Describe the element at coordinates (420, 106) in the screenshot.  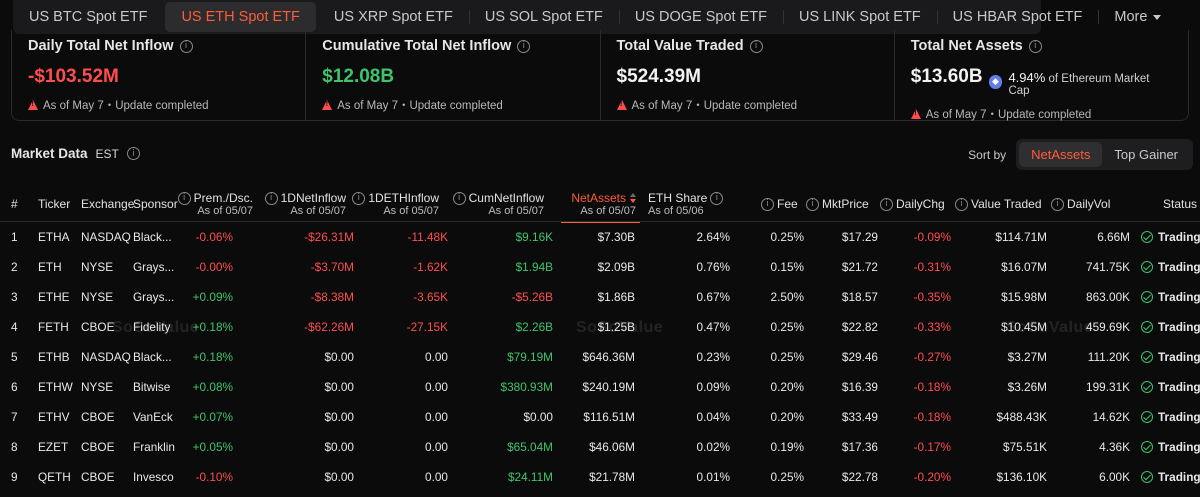
I see `update-note: As of May 7・Update completed` at that location.